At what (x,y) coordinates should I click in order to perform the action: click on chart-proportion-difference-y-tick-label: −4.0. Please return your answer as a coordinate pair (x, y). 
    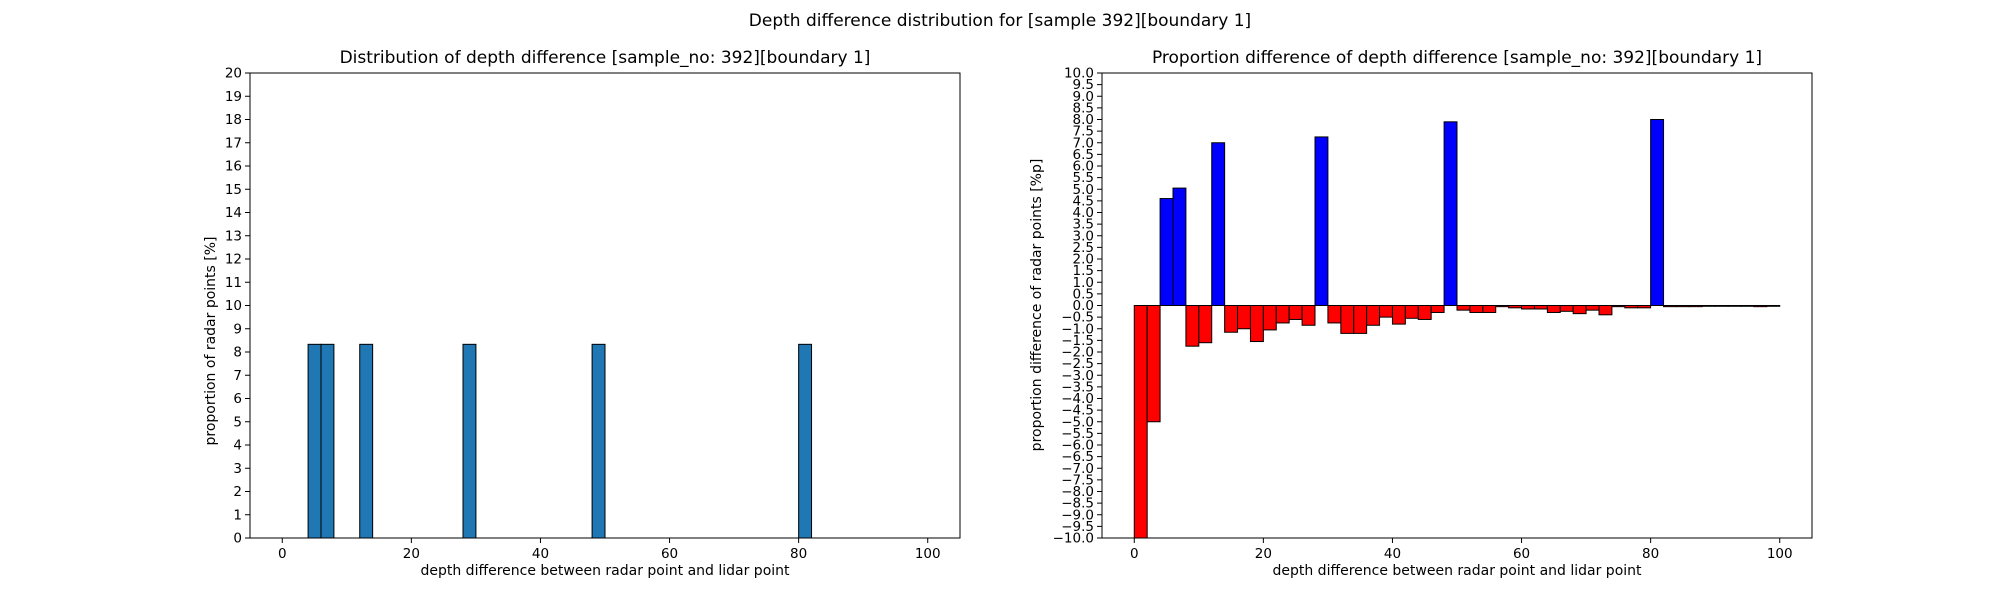
    Looking at the image, I should click on (1077, 399).